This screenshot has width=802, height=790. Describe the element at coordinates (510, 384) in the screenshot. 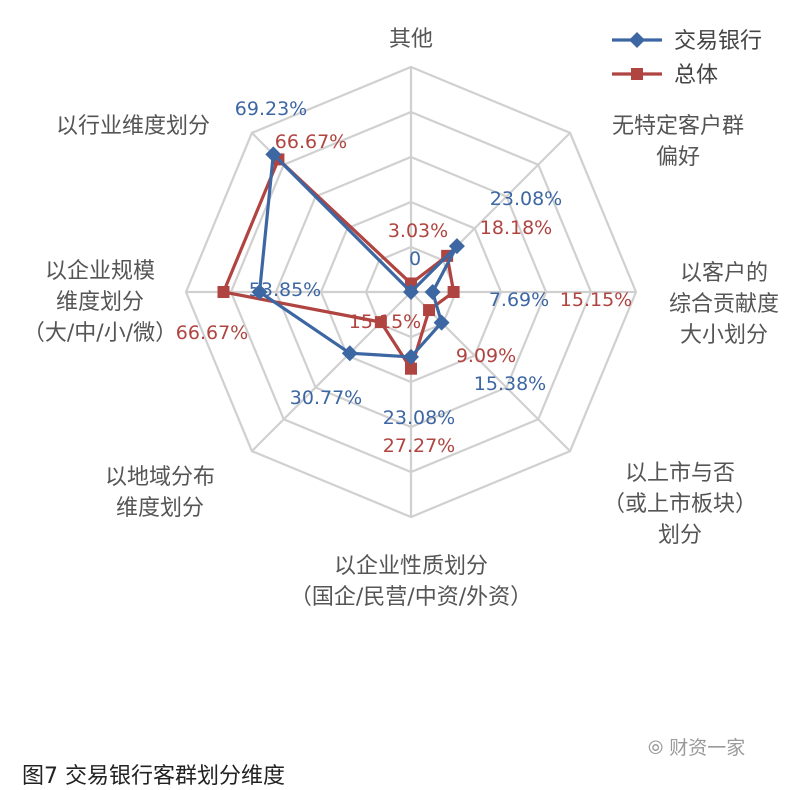

I see `data-label: 15.38%` at that location.